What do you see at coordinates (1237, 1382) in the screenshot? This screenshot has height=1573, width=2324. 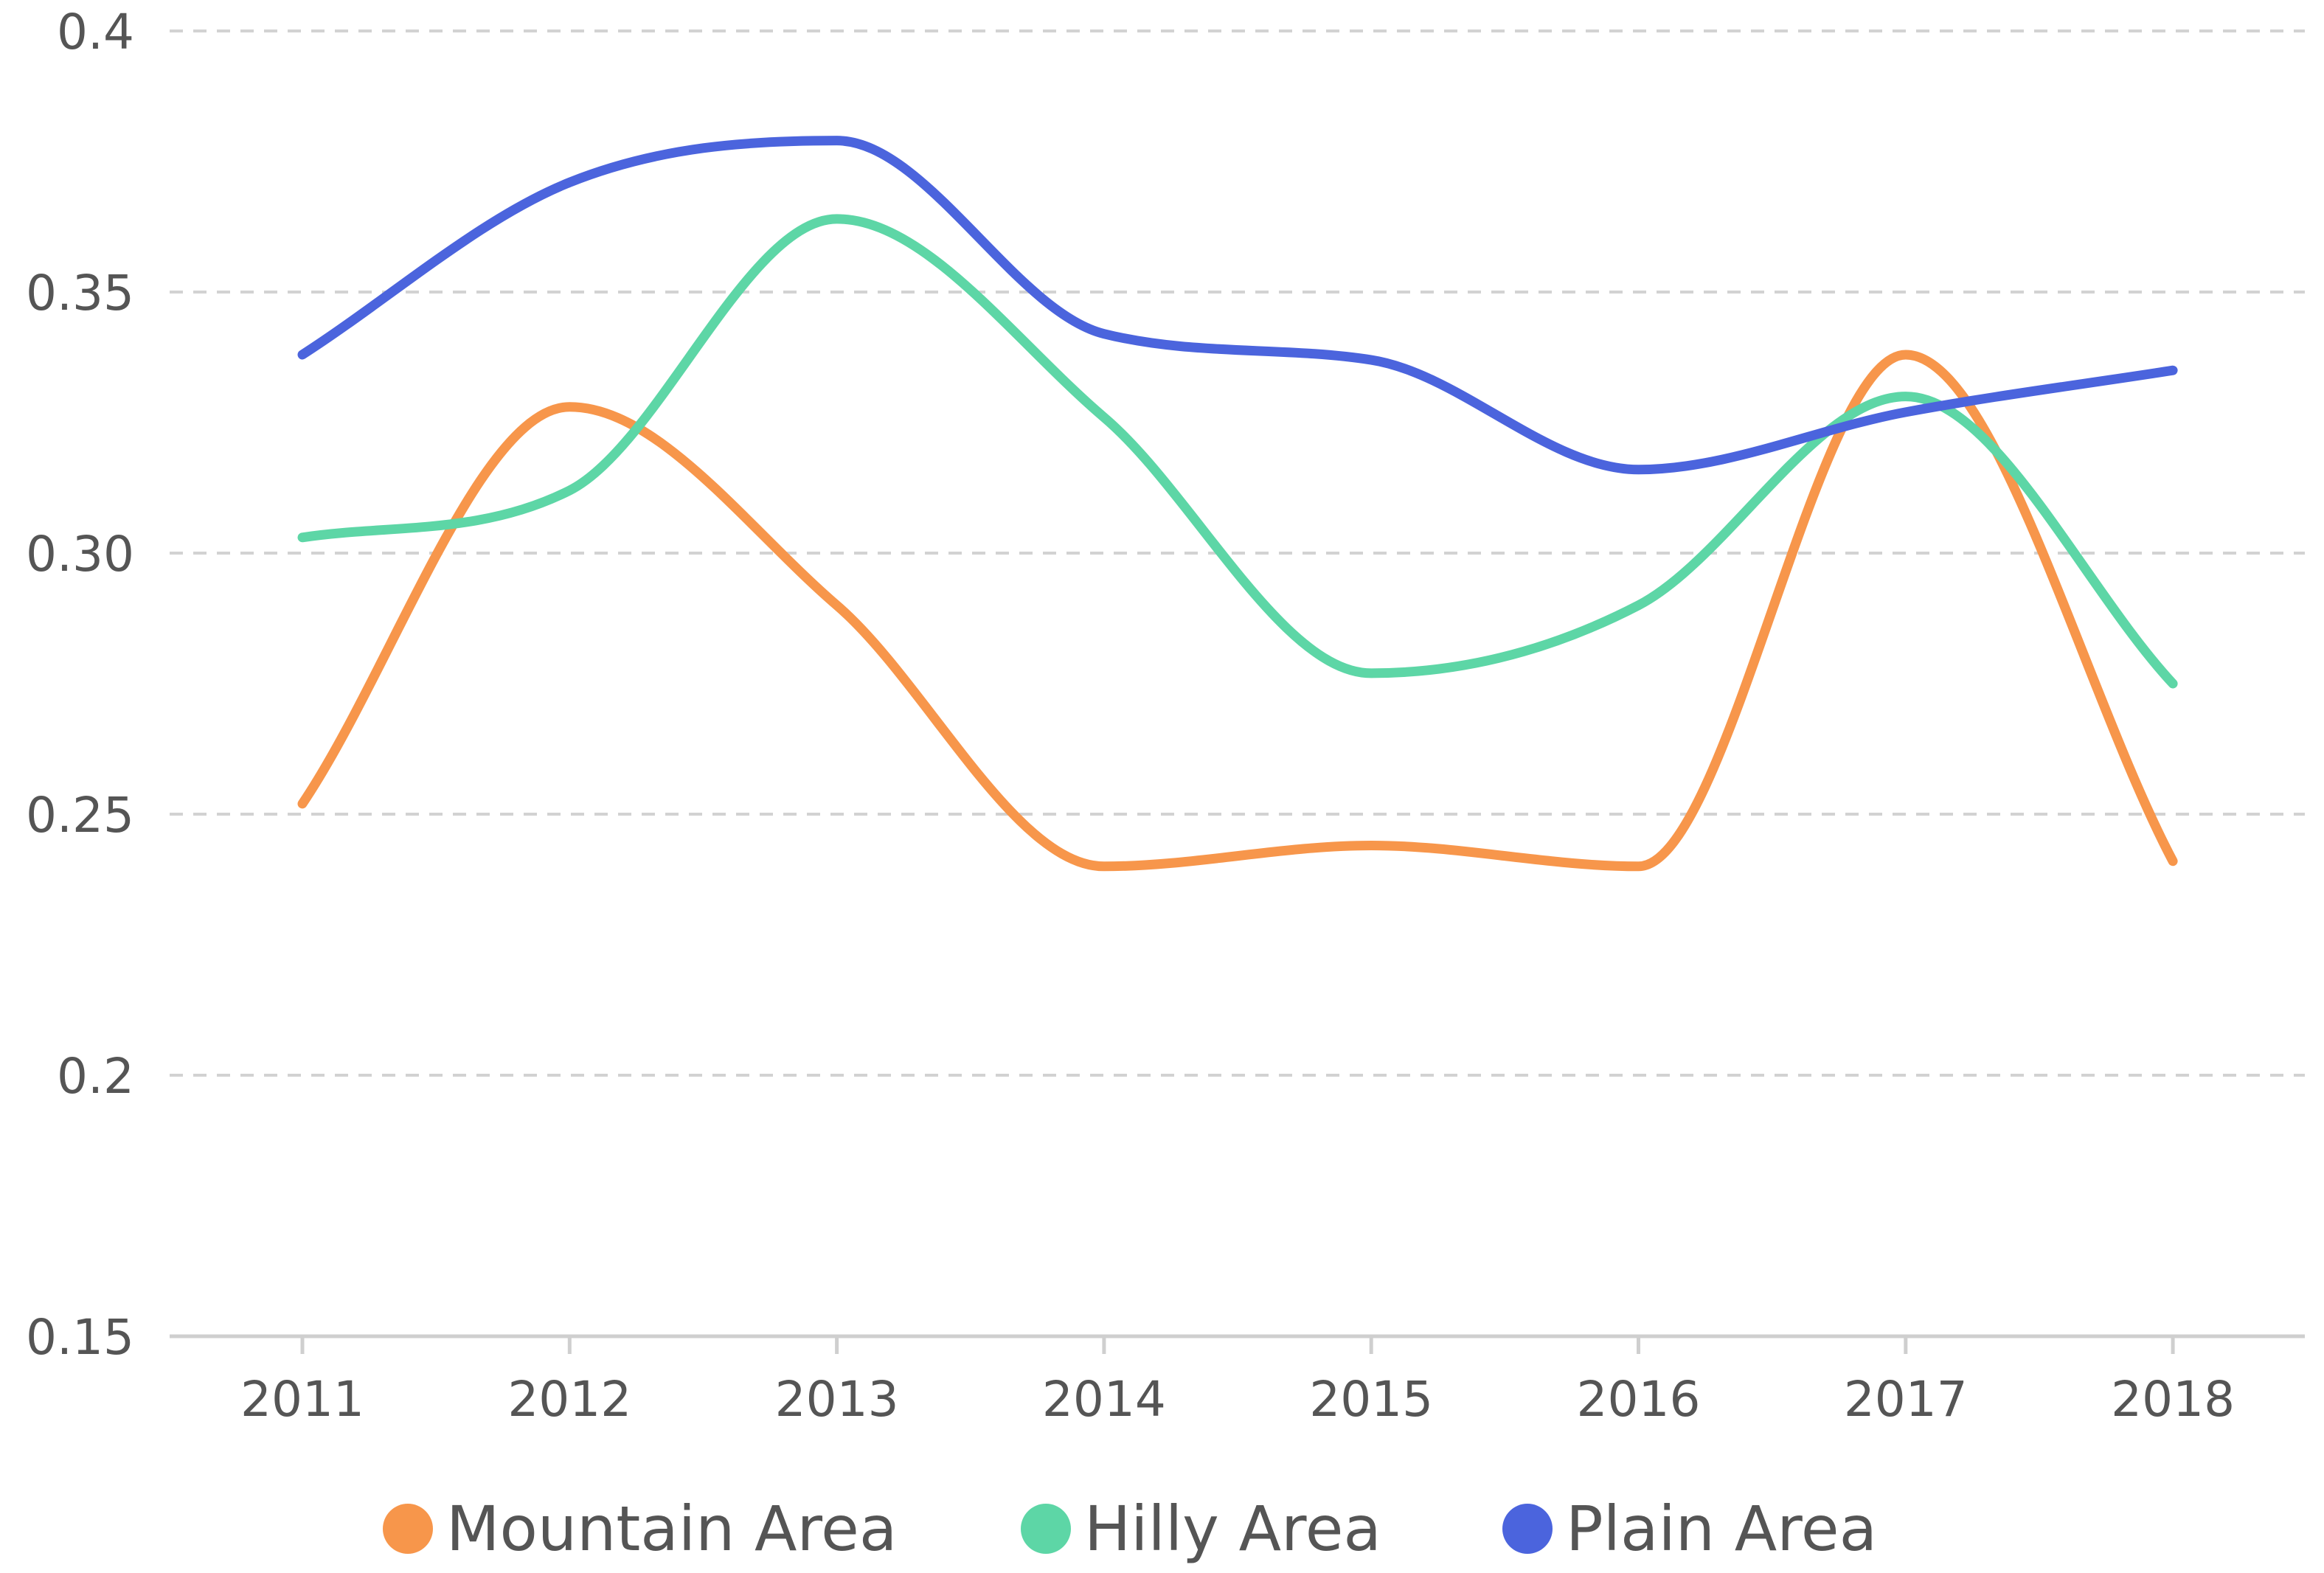 I see `x-axis-ticks: 2011 2012 2013 2014 2015 2016 2017 2018` at bounding box center [1237, 1382].